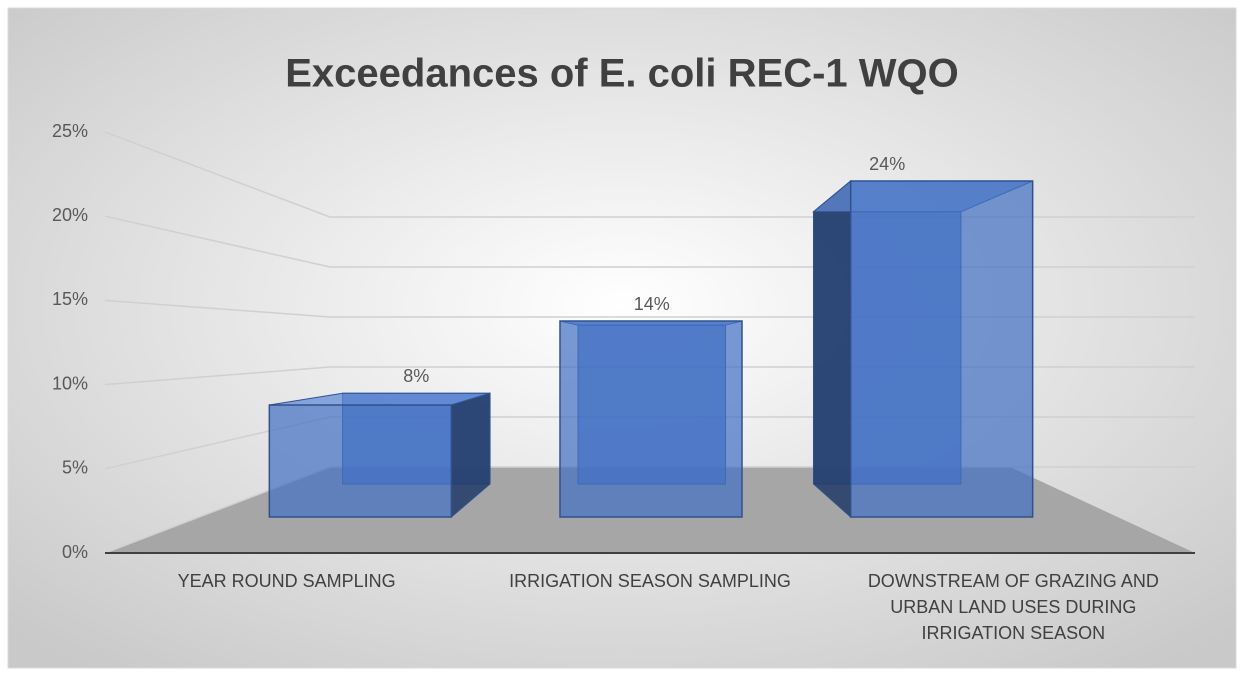 This screenshot has height=677, width=1244. What do you see at coordinates (75, 468) in the screenshot?
I see `y-tick-label: 5%` at bounding box center [75, 468].